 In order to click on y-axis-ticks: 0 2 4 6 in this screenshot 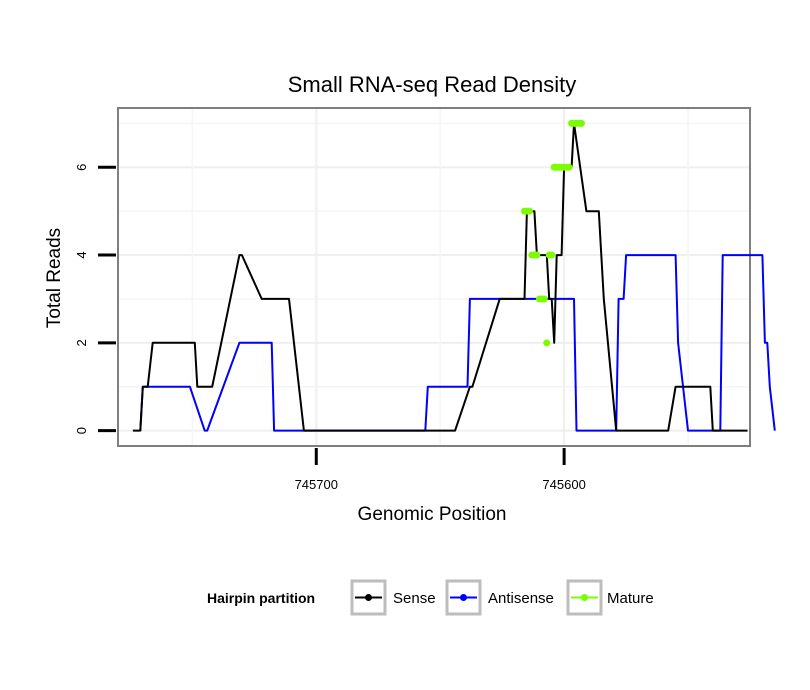, I will do `click(95, 299)`.